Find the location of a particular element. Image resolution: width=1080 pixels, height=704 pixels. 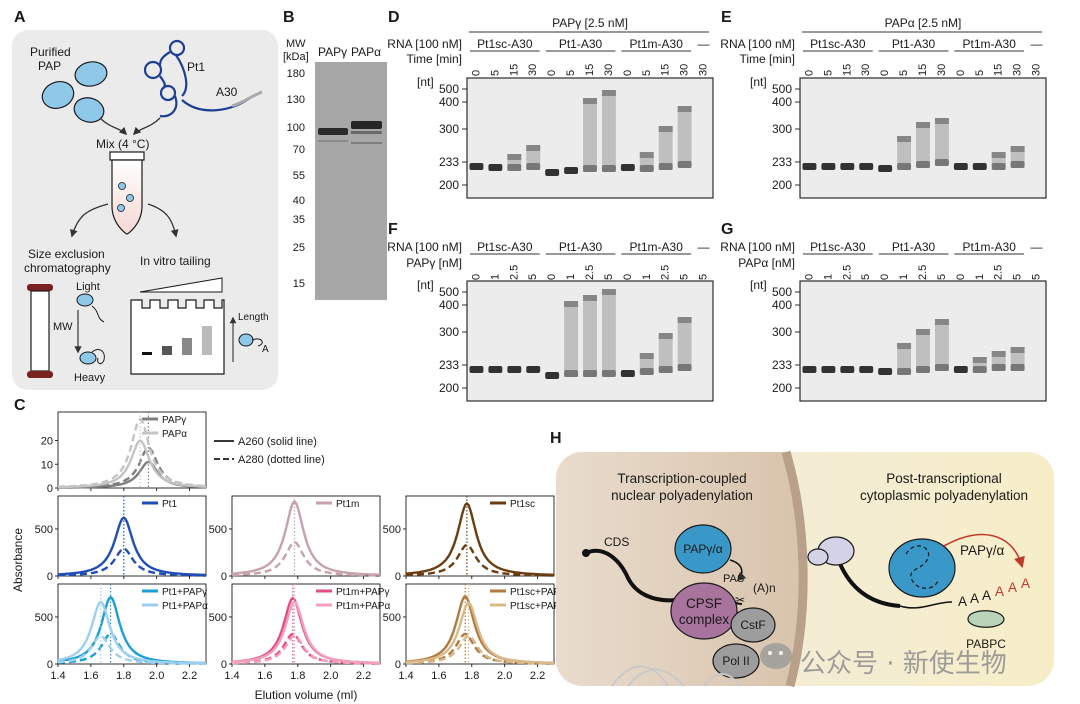

rna-group-label: Pt1-A30 is located at coordinates (914, 247).